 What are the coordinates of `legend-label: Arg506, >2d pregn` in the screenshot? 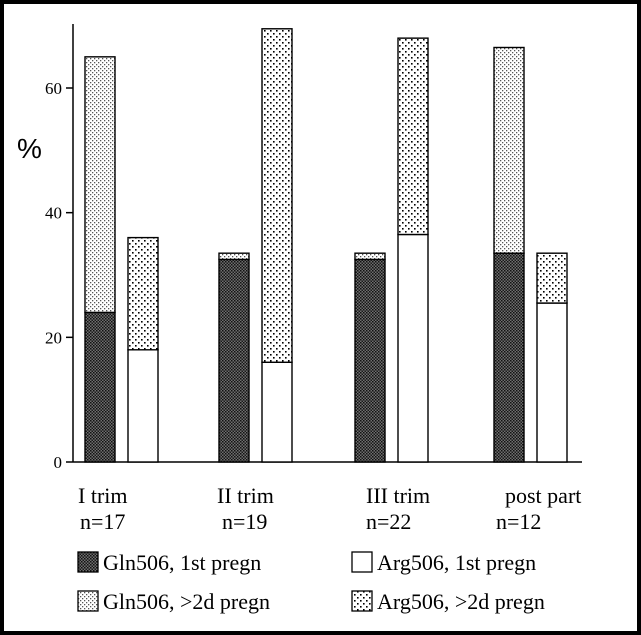 It's located at (461, 601).